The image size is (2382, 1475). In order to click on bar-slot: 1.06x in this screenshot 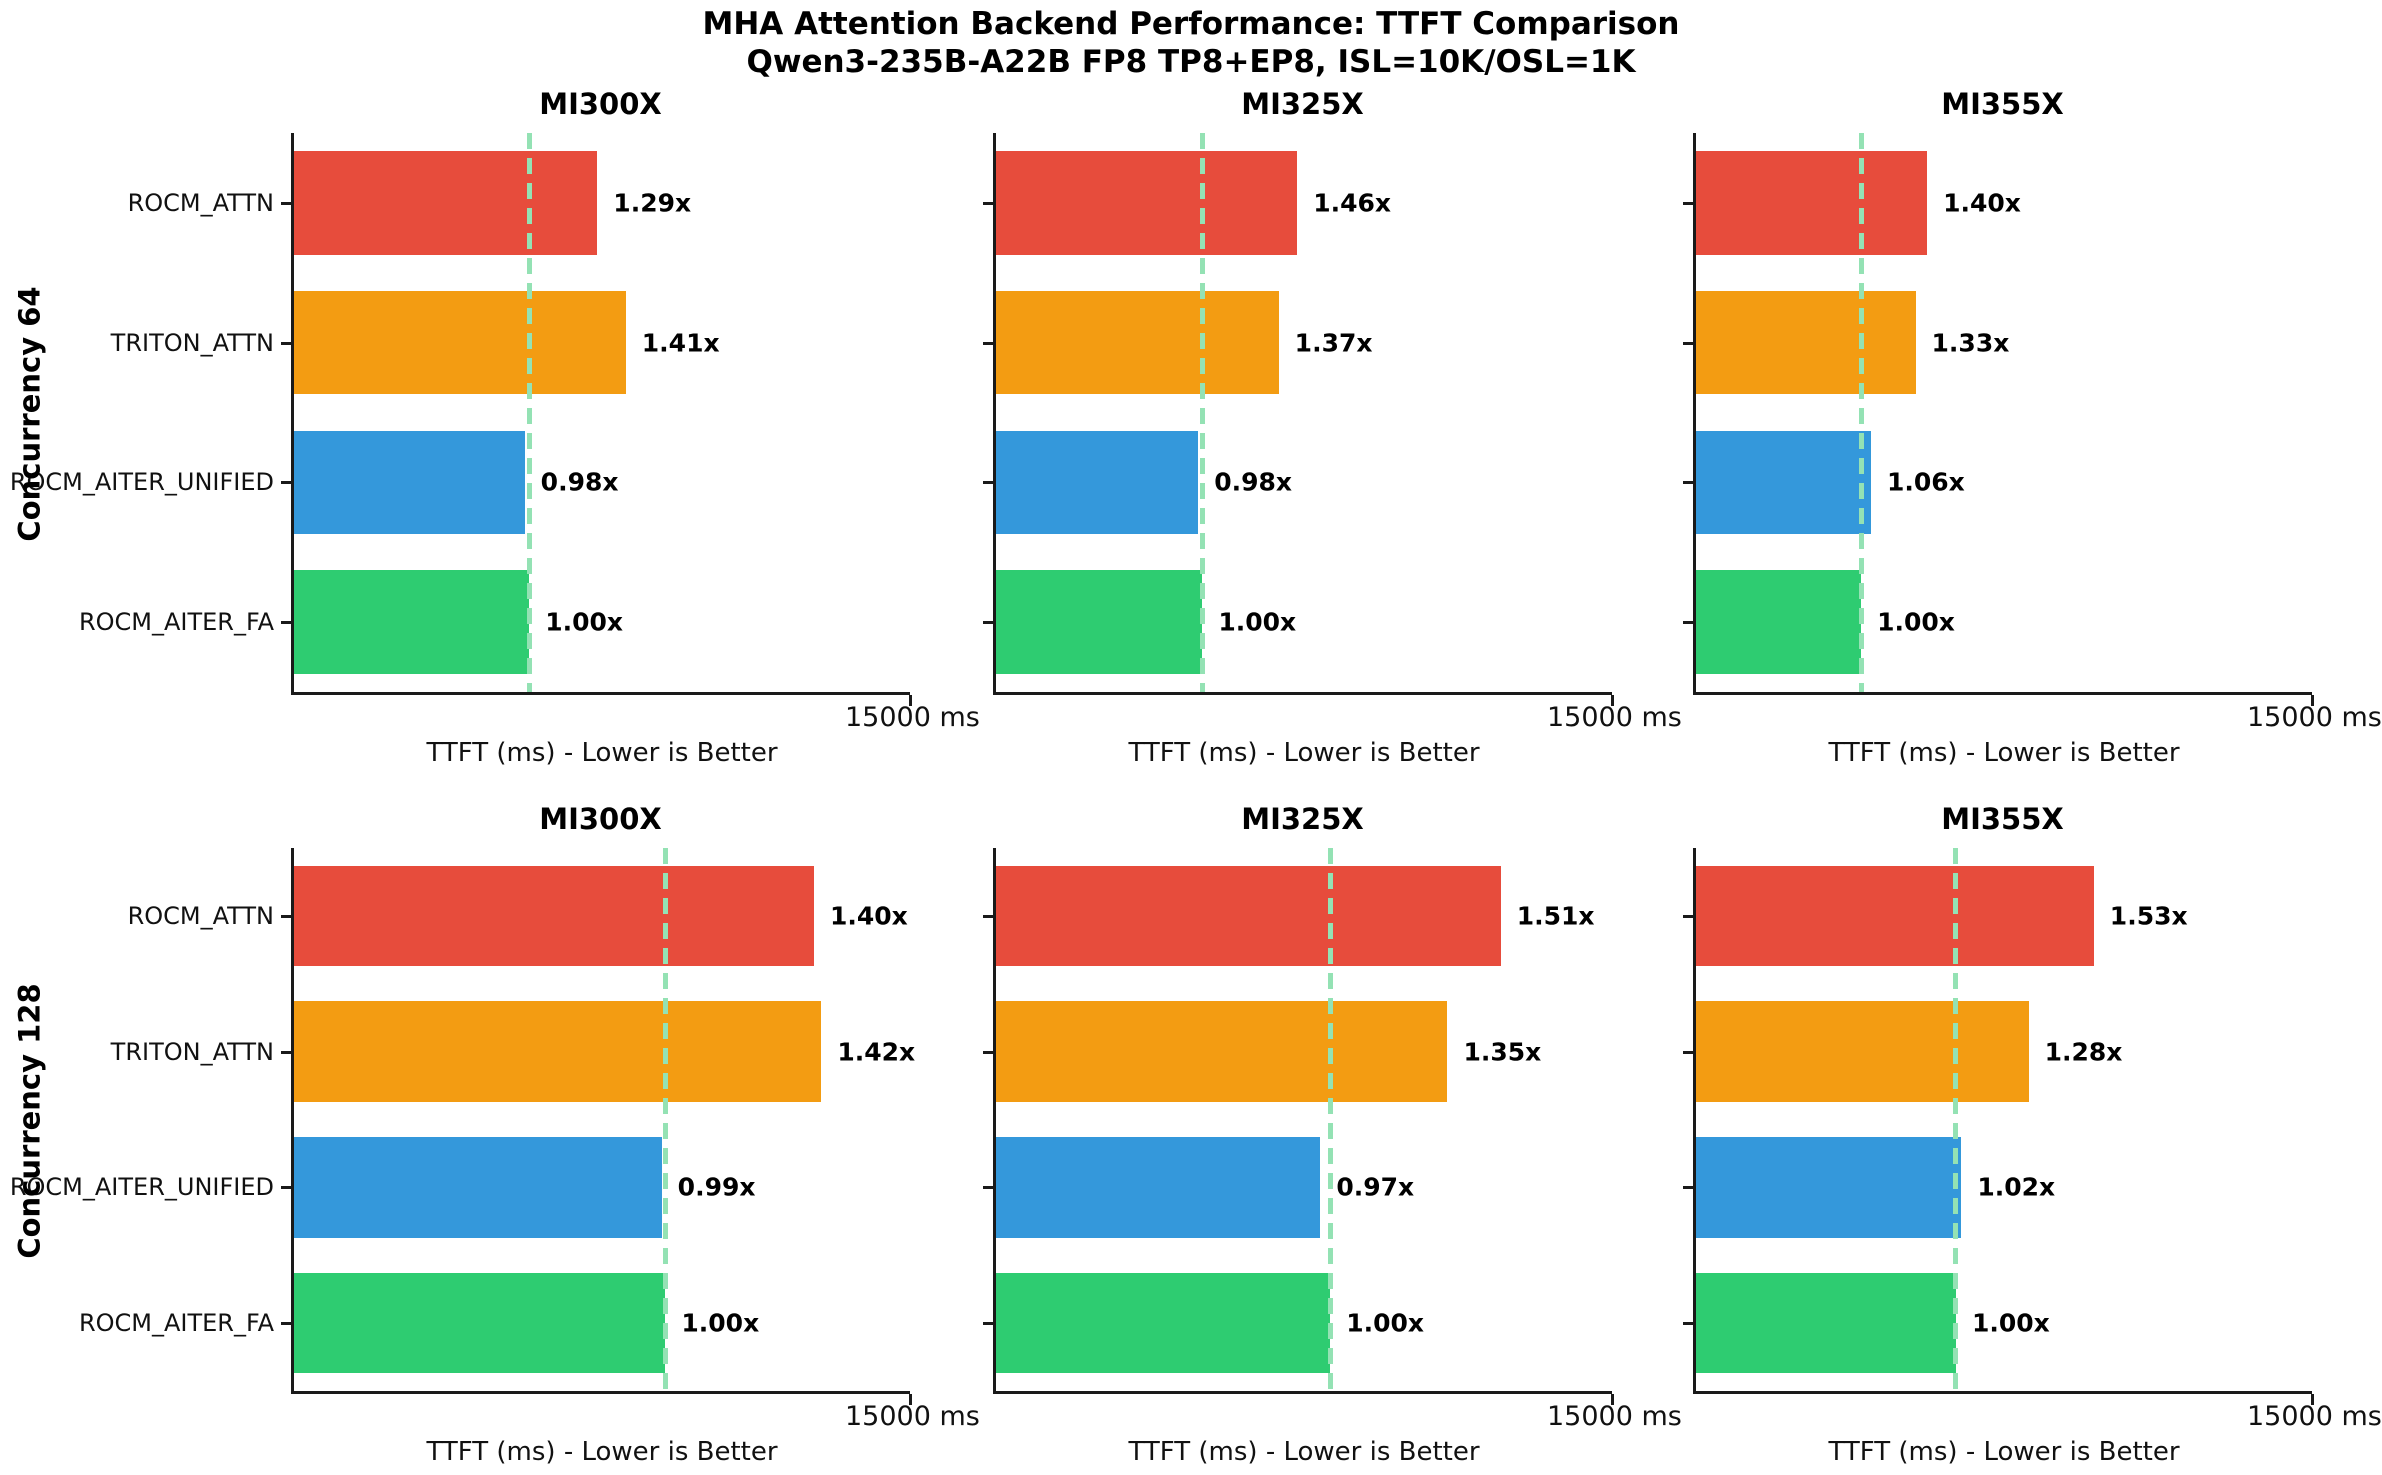, I will do `click(1997, 483)`.